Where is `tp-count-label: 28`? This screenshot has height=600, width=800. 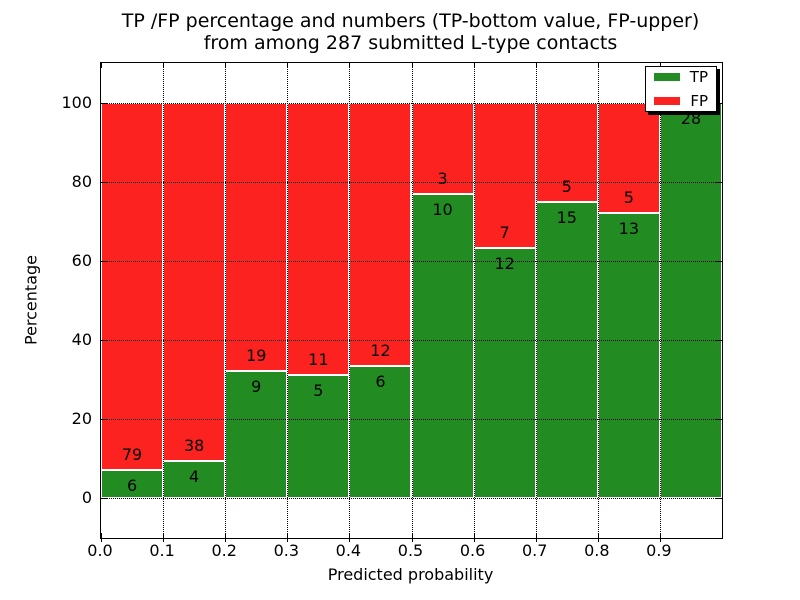
tp-count-label: 28 is located at coordinates (691, 118).